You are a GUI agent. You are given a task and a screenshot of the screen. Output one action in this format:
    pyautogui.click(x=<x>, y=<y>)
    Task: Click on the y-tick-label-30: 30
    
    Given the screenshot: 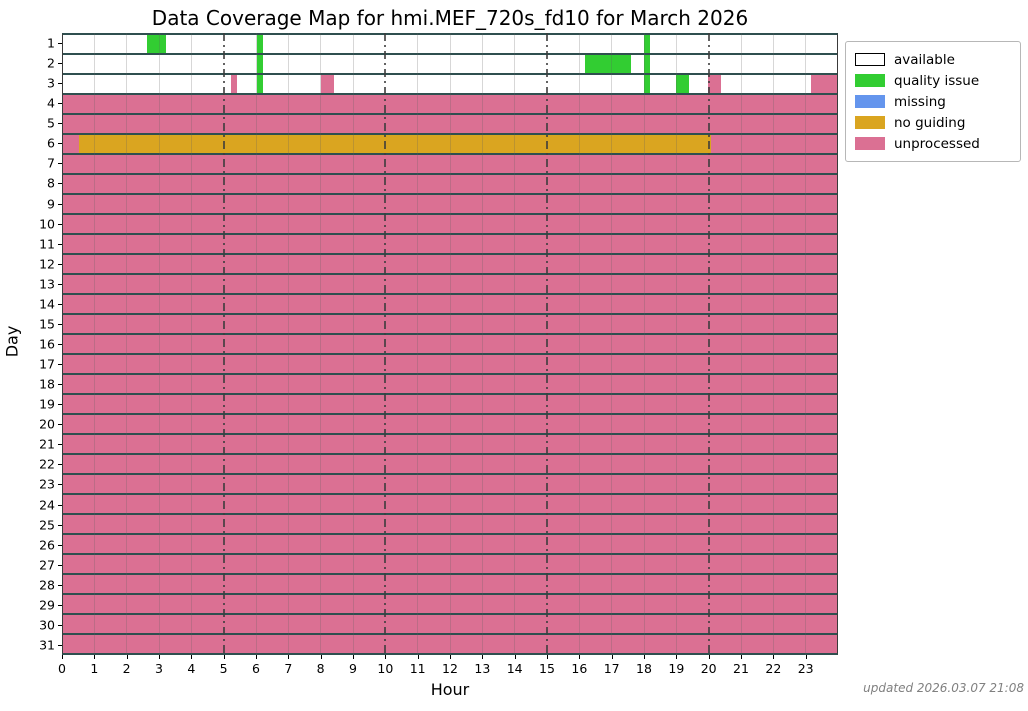 What is the action you would take?
    pyautogui.click(x=47, y=625)
    